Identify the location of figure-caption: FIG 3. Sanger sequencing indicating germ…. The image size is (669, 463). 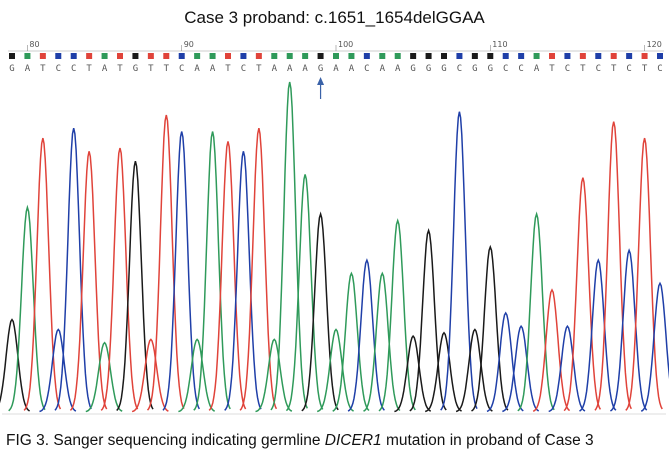
(336, 441).